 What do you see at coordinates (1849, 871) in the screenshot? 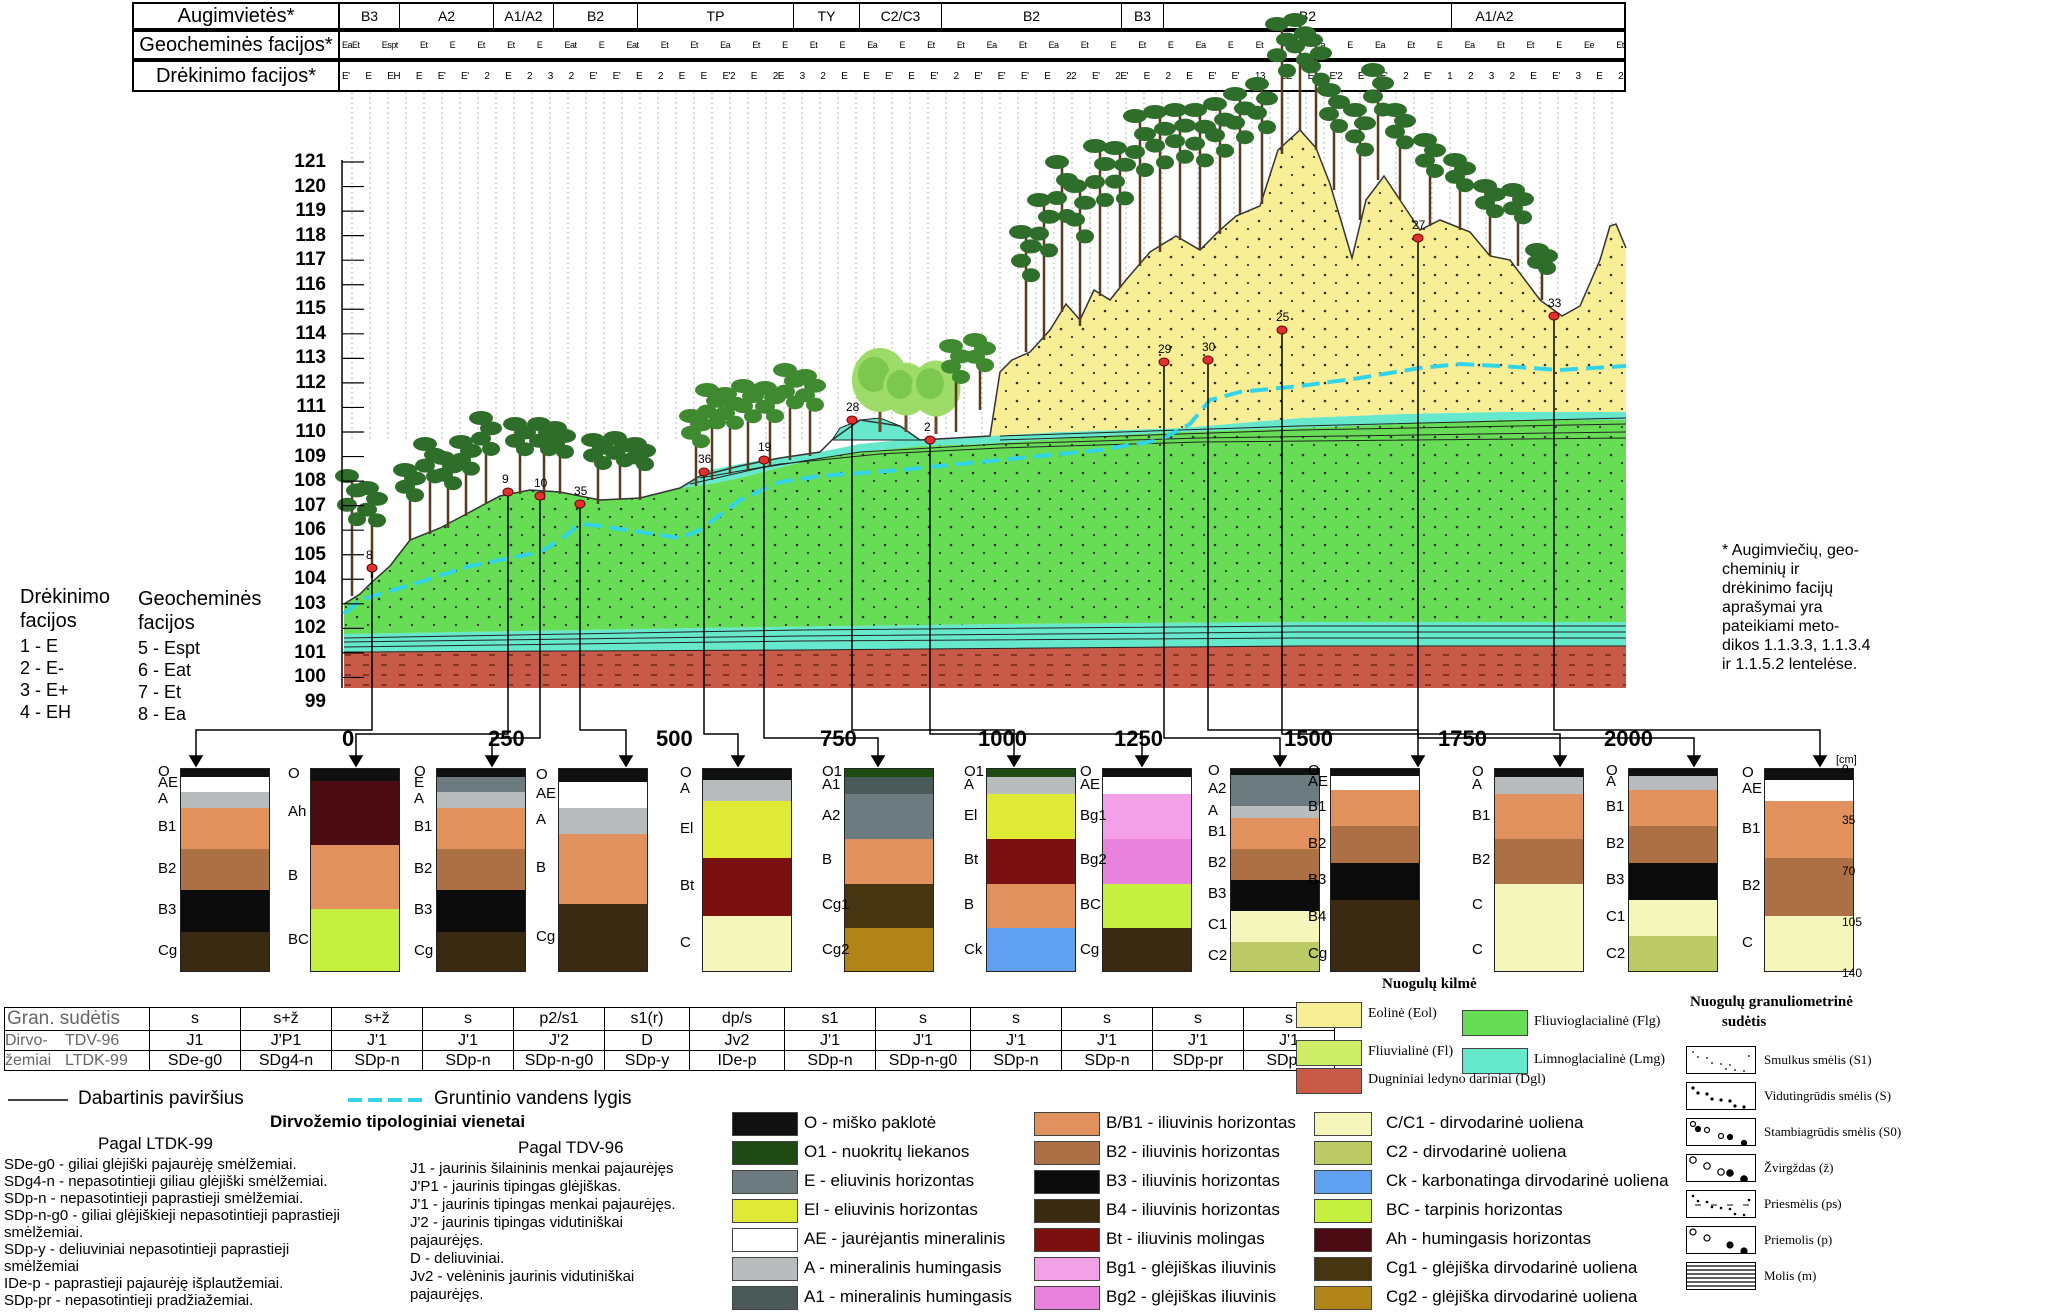
I see `depth-tick: 70` at bounding box center [1849, 871].